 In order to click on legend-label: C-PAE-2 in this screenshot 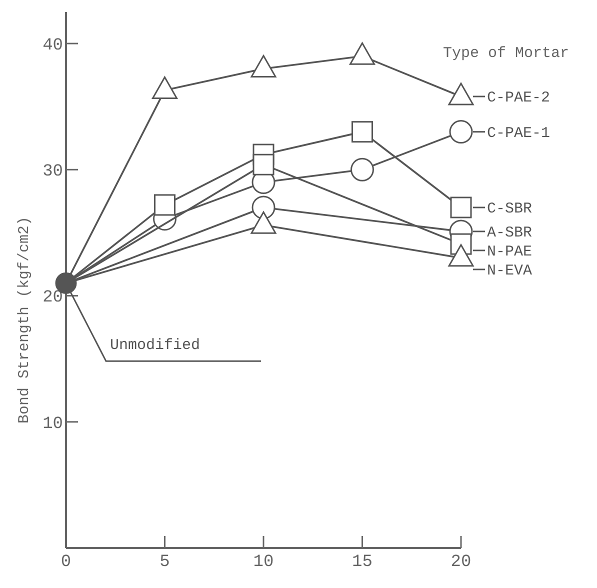, I will do `click(518, 98)`.